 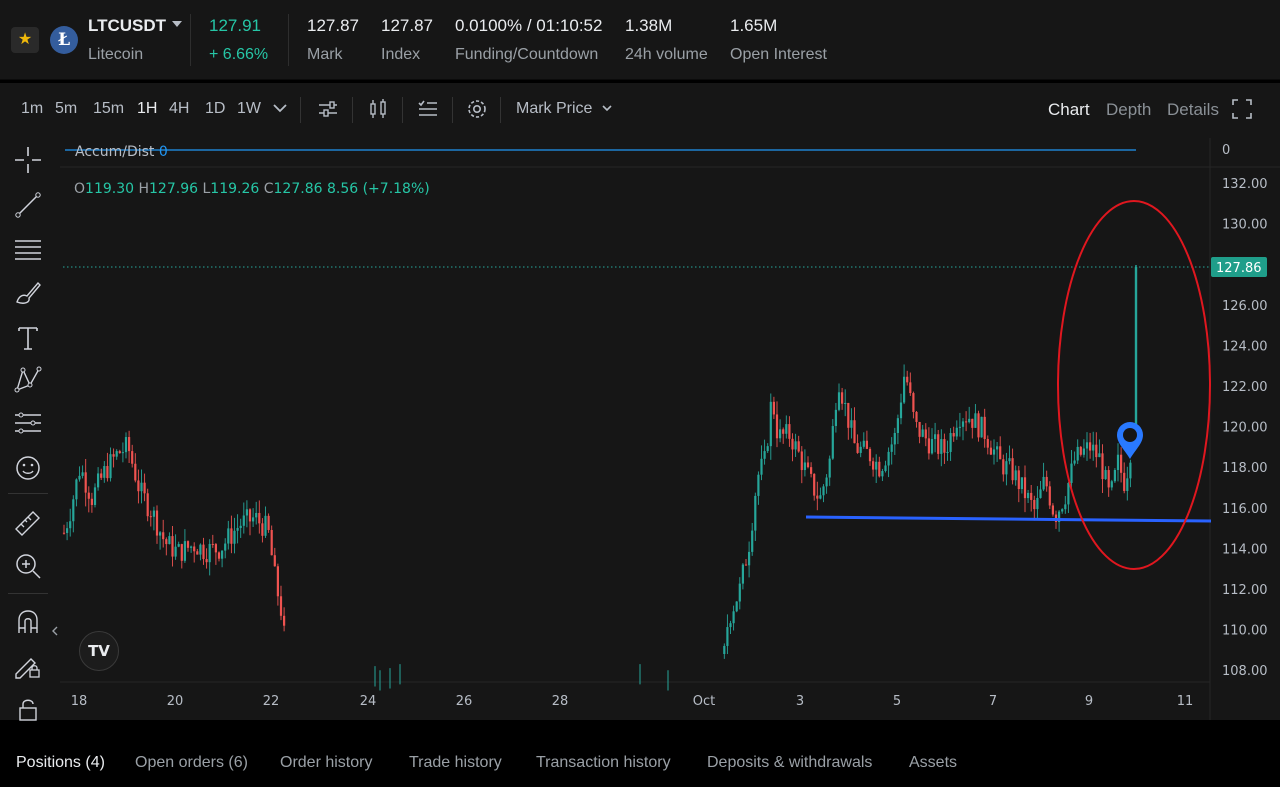 I want to click on lock-draw-icon, so click(x=28, y=665).